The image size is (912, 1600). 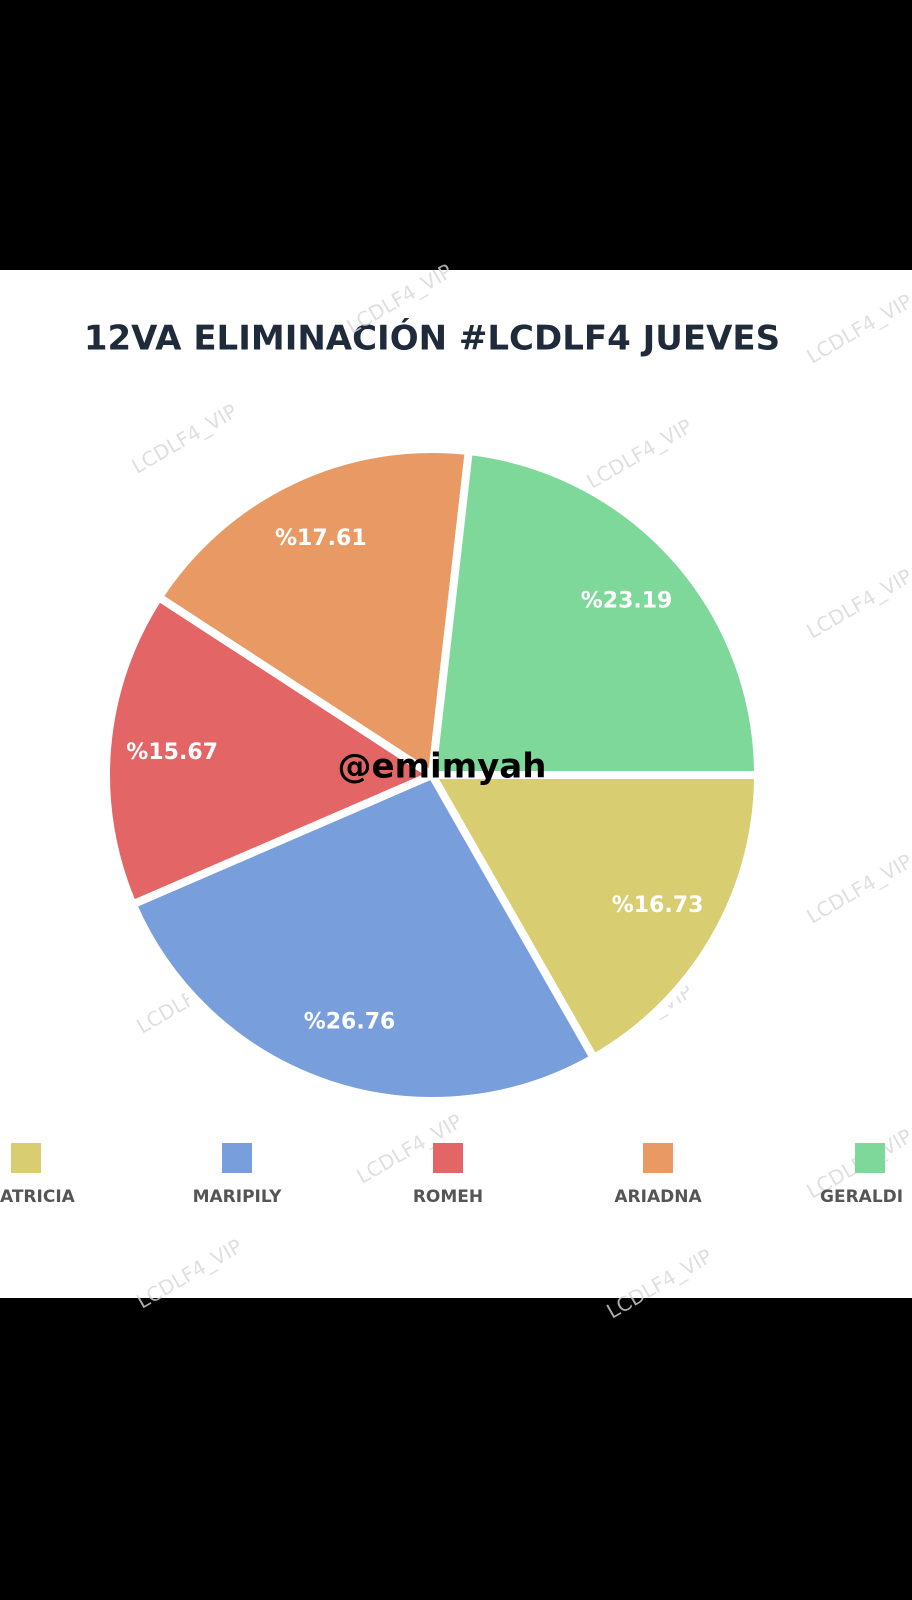 I want to click on value-label: %15.67, so click(x=172, y=752).